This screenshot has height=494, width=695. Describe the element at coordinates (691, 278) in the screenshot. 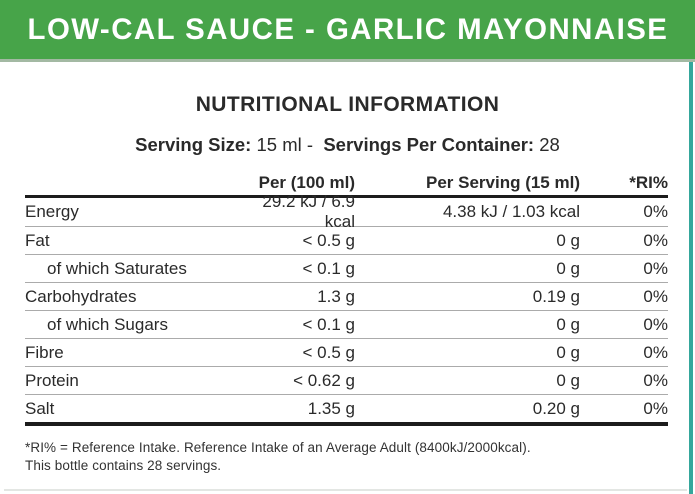

I see `right-edge-strip` at that location.